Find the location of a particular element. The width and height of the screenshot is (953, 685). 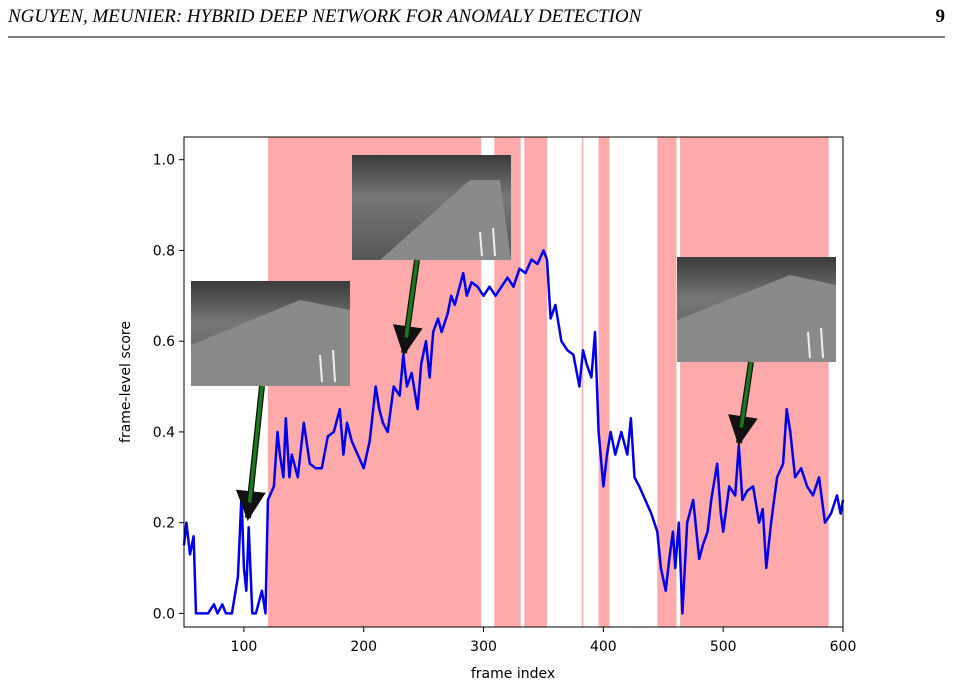

x-axis-label: frame index is located at coordinates (513, 674).